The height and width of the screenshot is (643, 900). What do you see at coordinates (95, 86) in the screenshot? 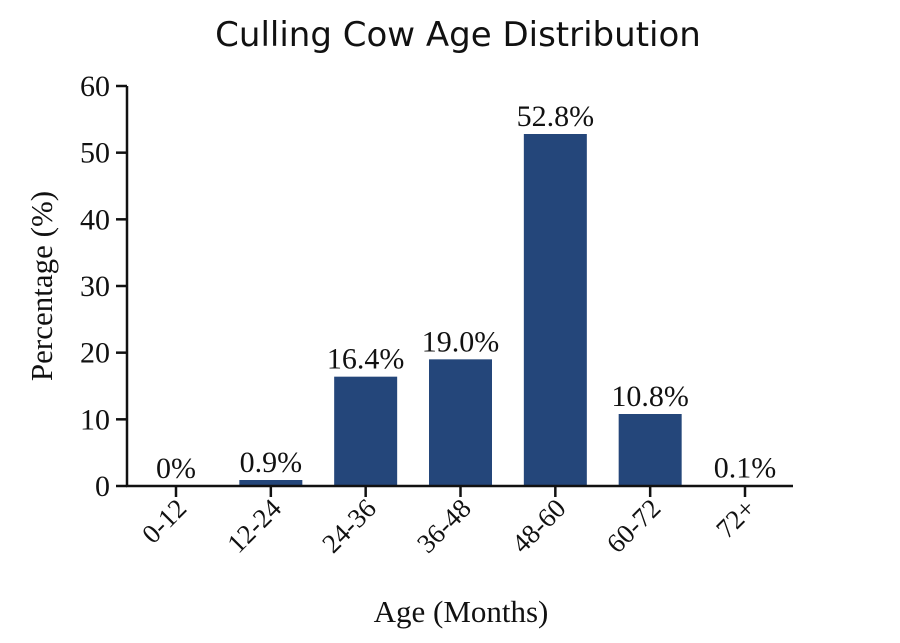
I see `y-tick-label: 60` at bounding box center [95, 86].